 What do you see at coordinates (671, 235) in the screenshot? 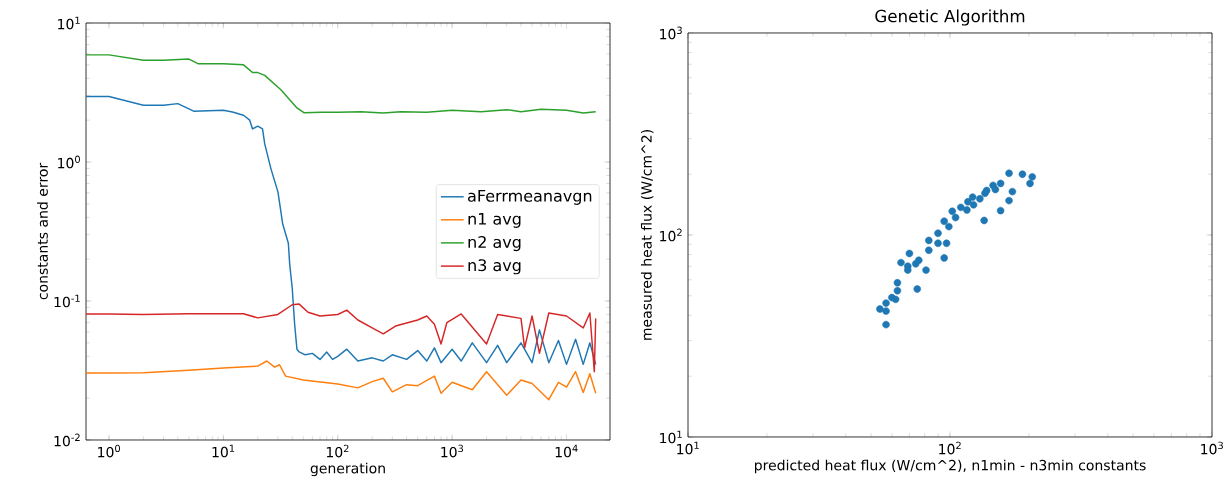
I see `y-tick-label: 10$^{2}$` at bounding box center [671, 235].